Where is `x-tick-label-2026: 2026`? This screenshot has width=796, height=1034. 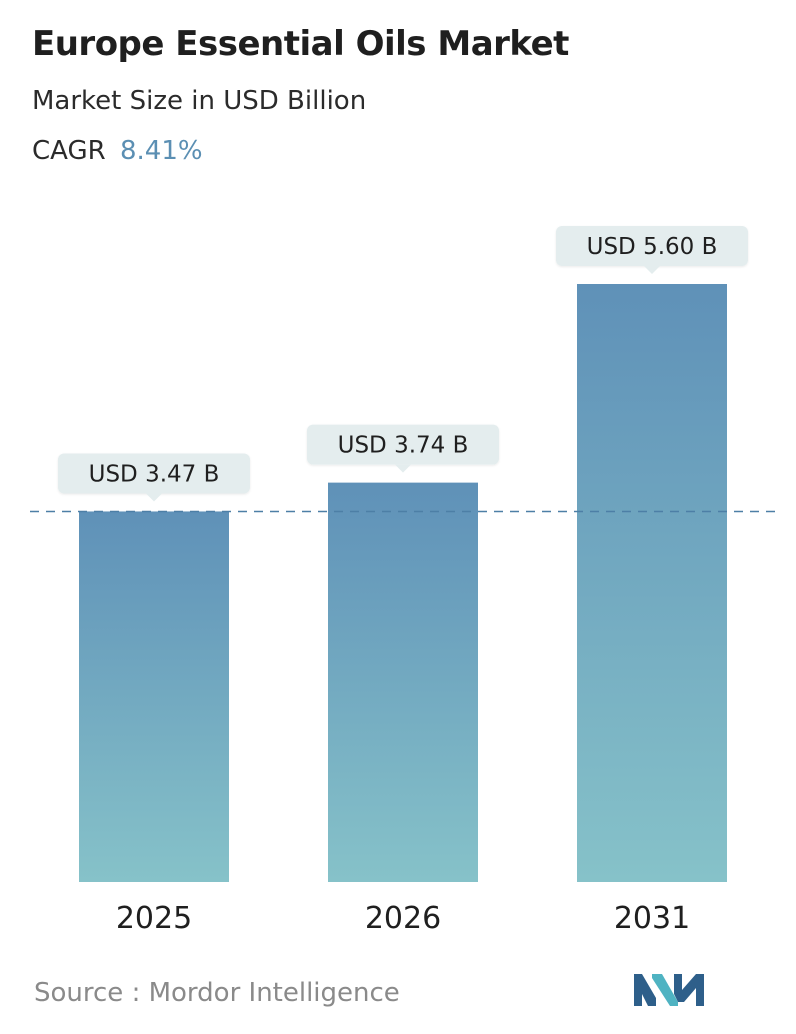 x-tick-label-2026: 2026 is located at coordinates (403, 918).